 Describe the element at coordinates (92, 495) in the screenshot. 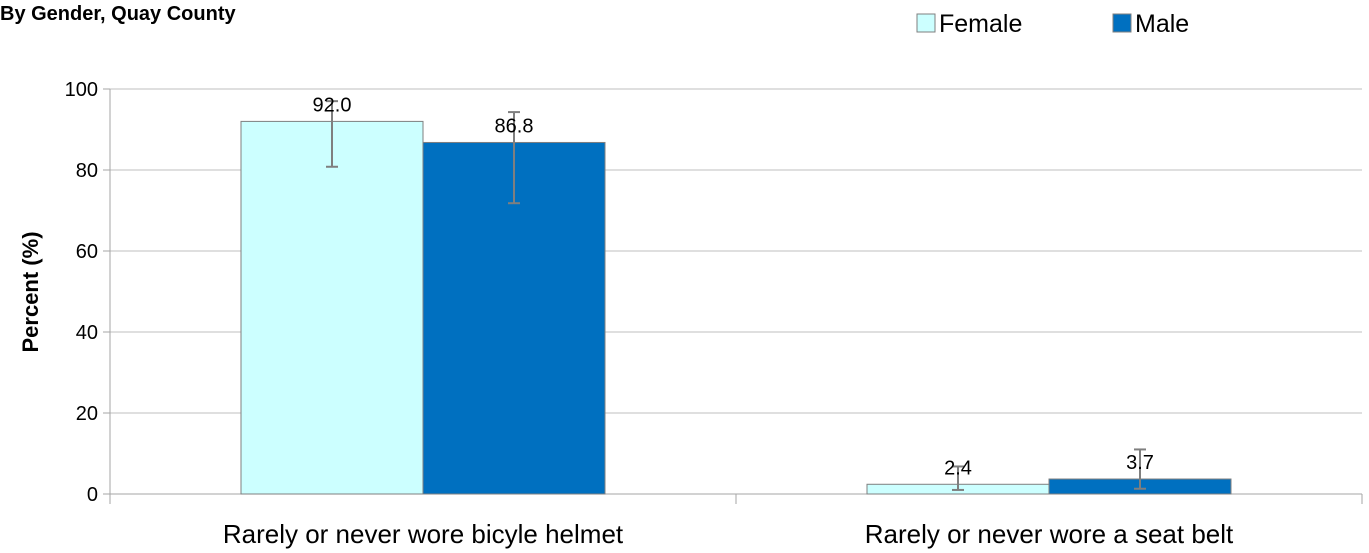

I see `y-tick-label: 0` at that location.